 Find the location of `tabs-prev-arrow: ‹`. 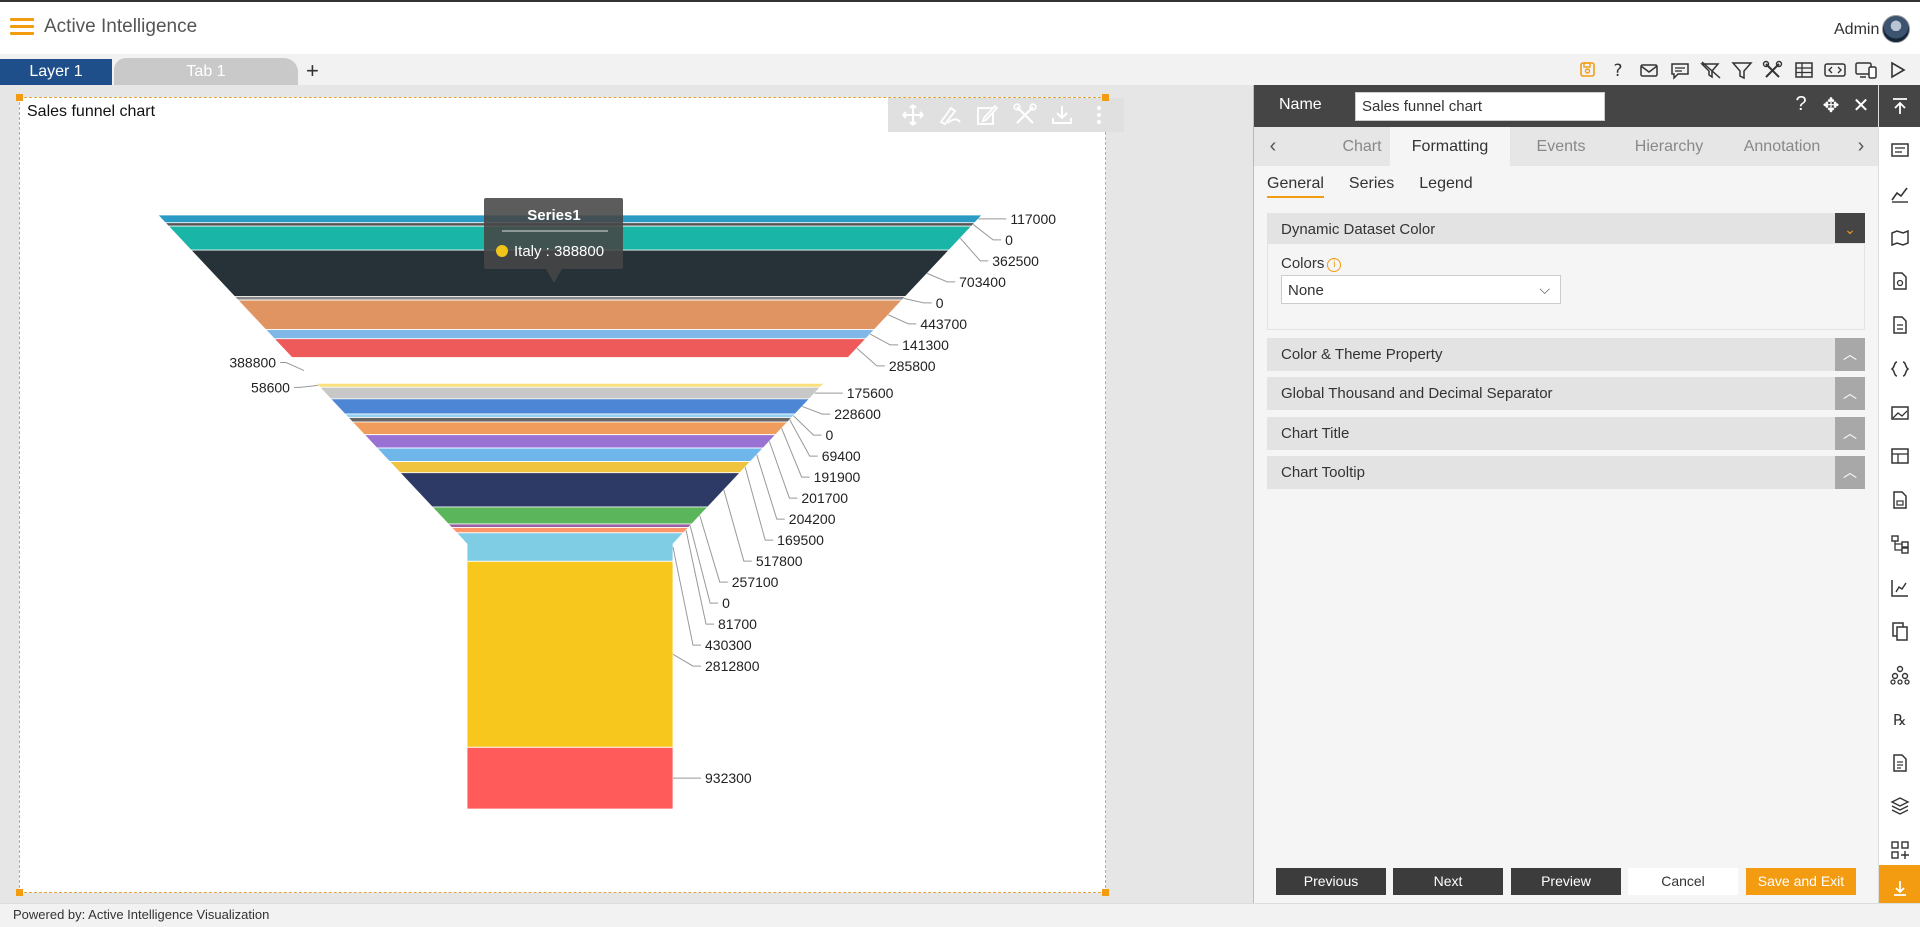

tabs-prev-arrow: ‹ is located at coordinates (1273, 146).